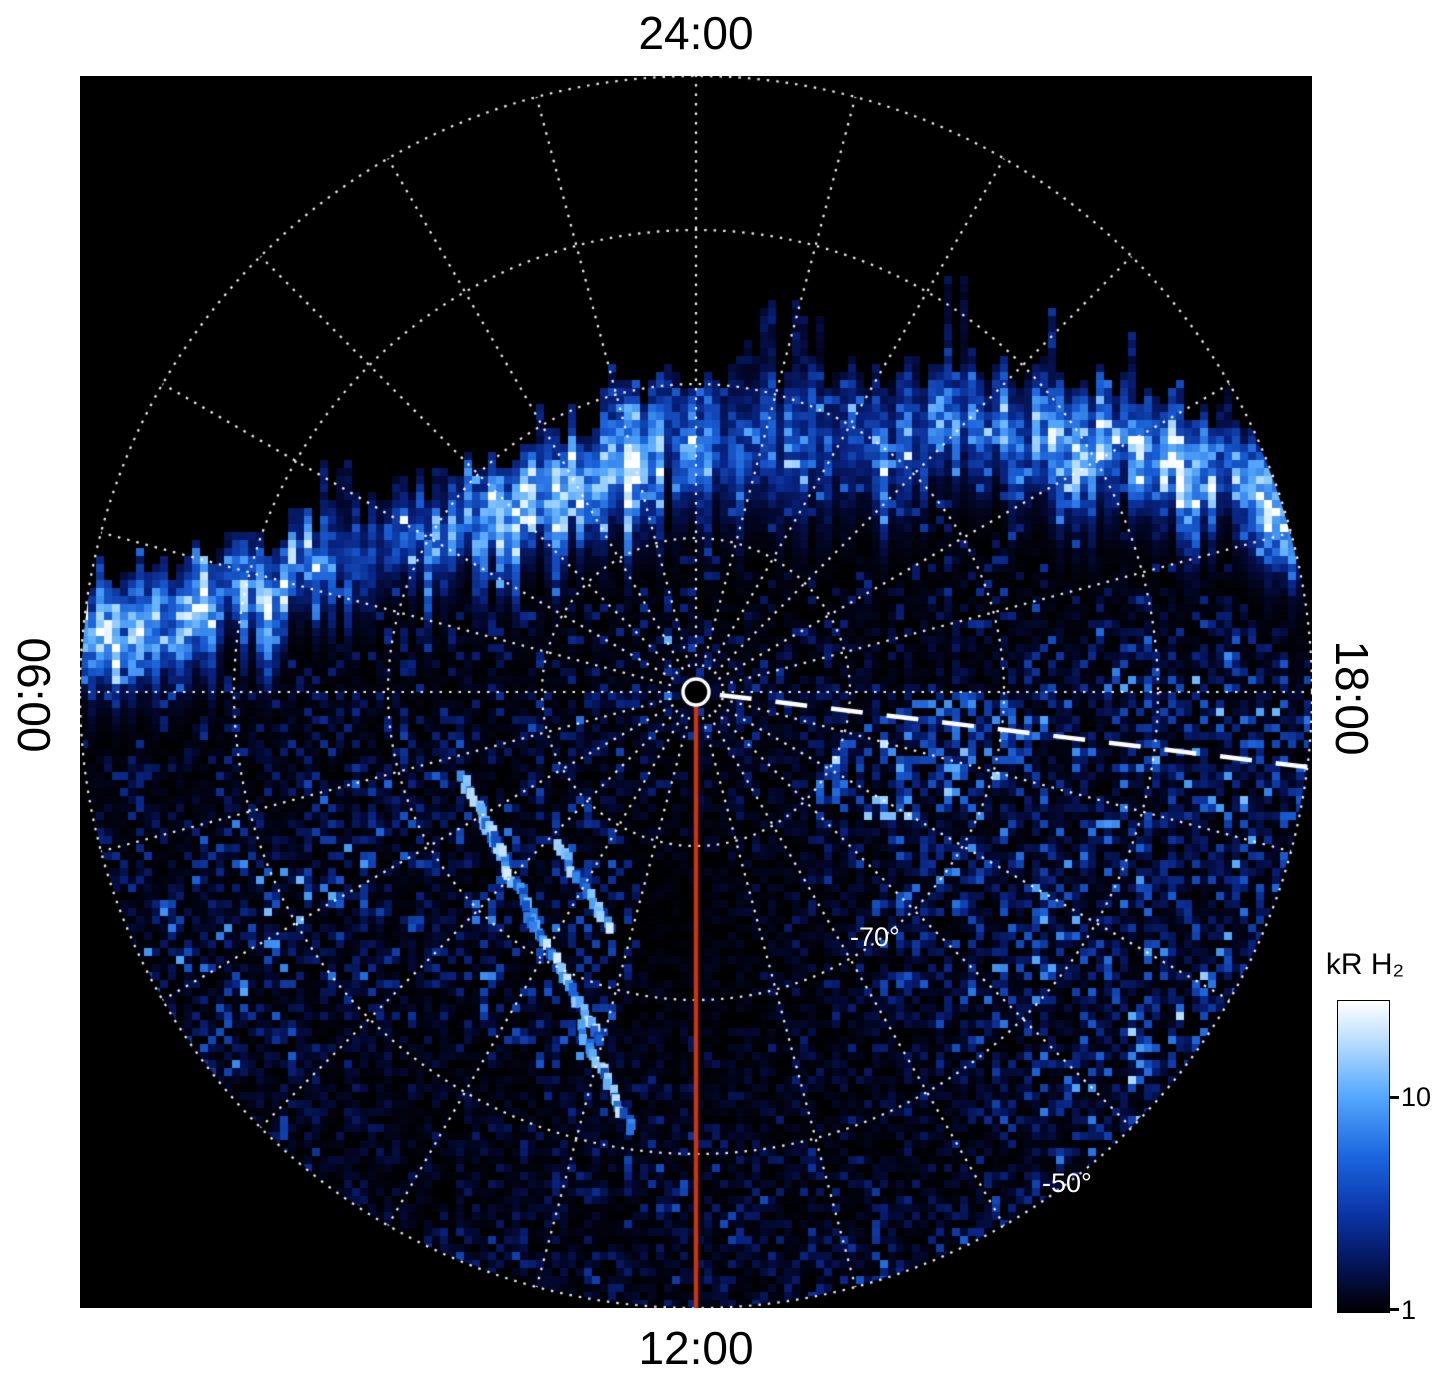  I want to click on local-time-label-2400: 24:00, so click(696, 33).